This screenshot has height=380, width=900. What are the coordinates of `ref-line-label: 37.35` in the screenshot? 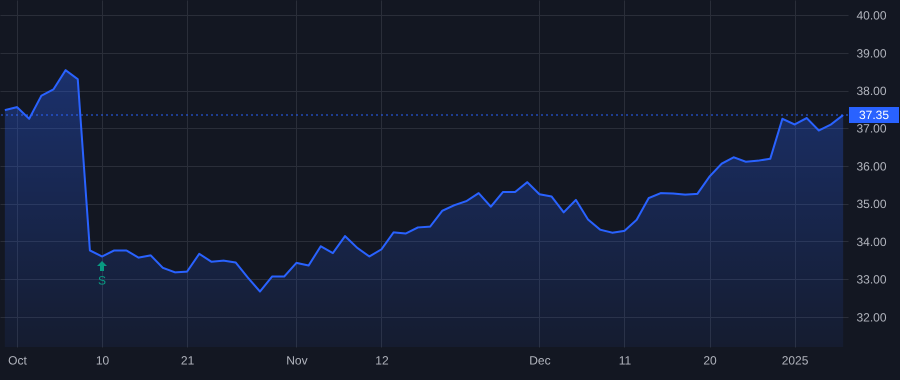 It's located at (874, 115).